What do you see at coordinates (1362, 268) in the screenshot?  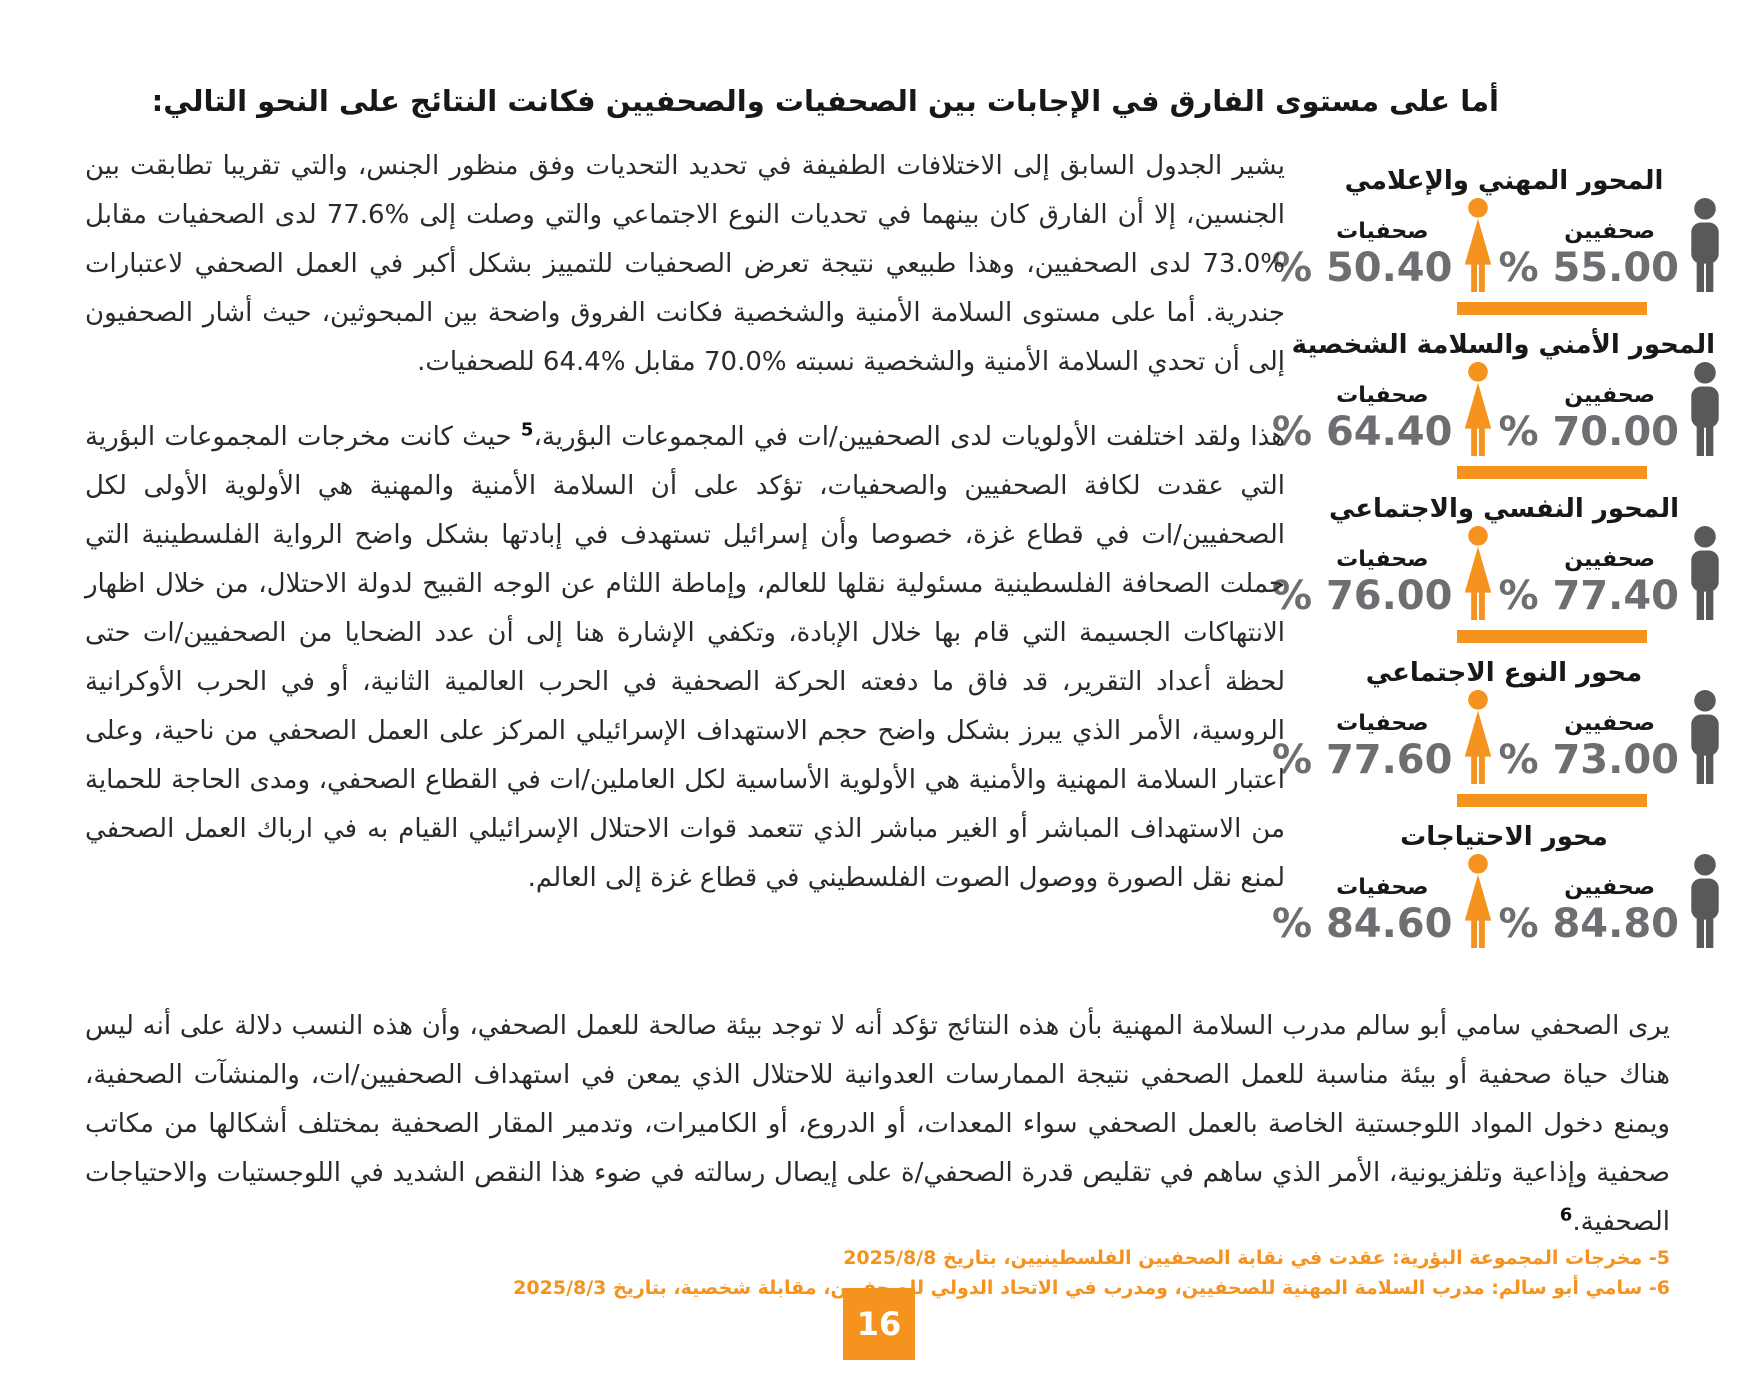 I see `female-value: % 50.40` at bounding box center [1362, 268].